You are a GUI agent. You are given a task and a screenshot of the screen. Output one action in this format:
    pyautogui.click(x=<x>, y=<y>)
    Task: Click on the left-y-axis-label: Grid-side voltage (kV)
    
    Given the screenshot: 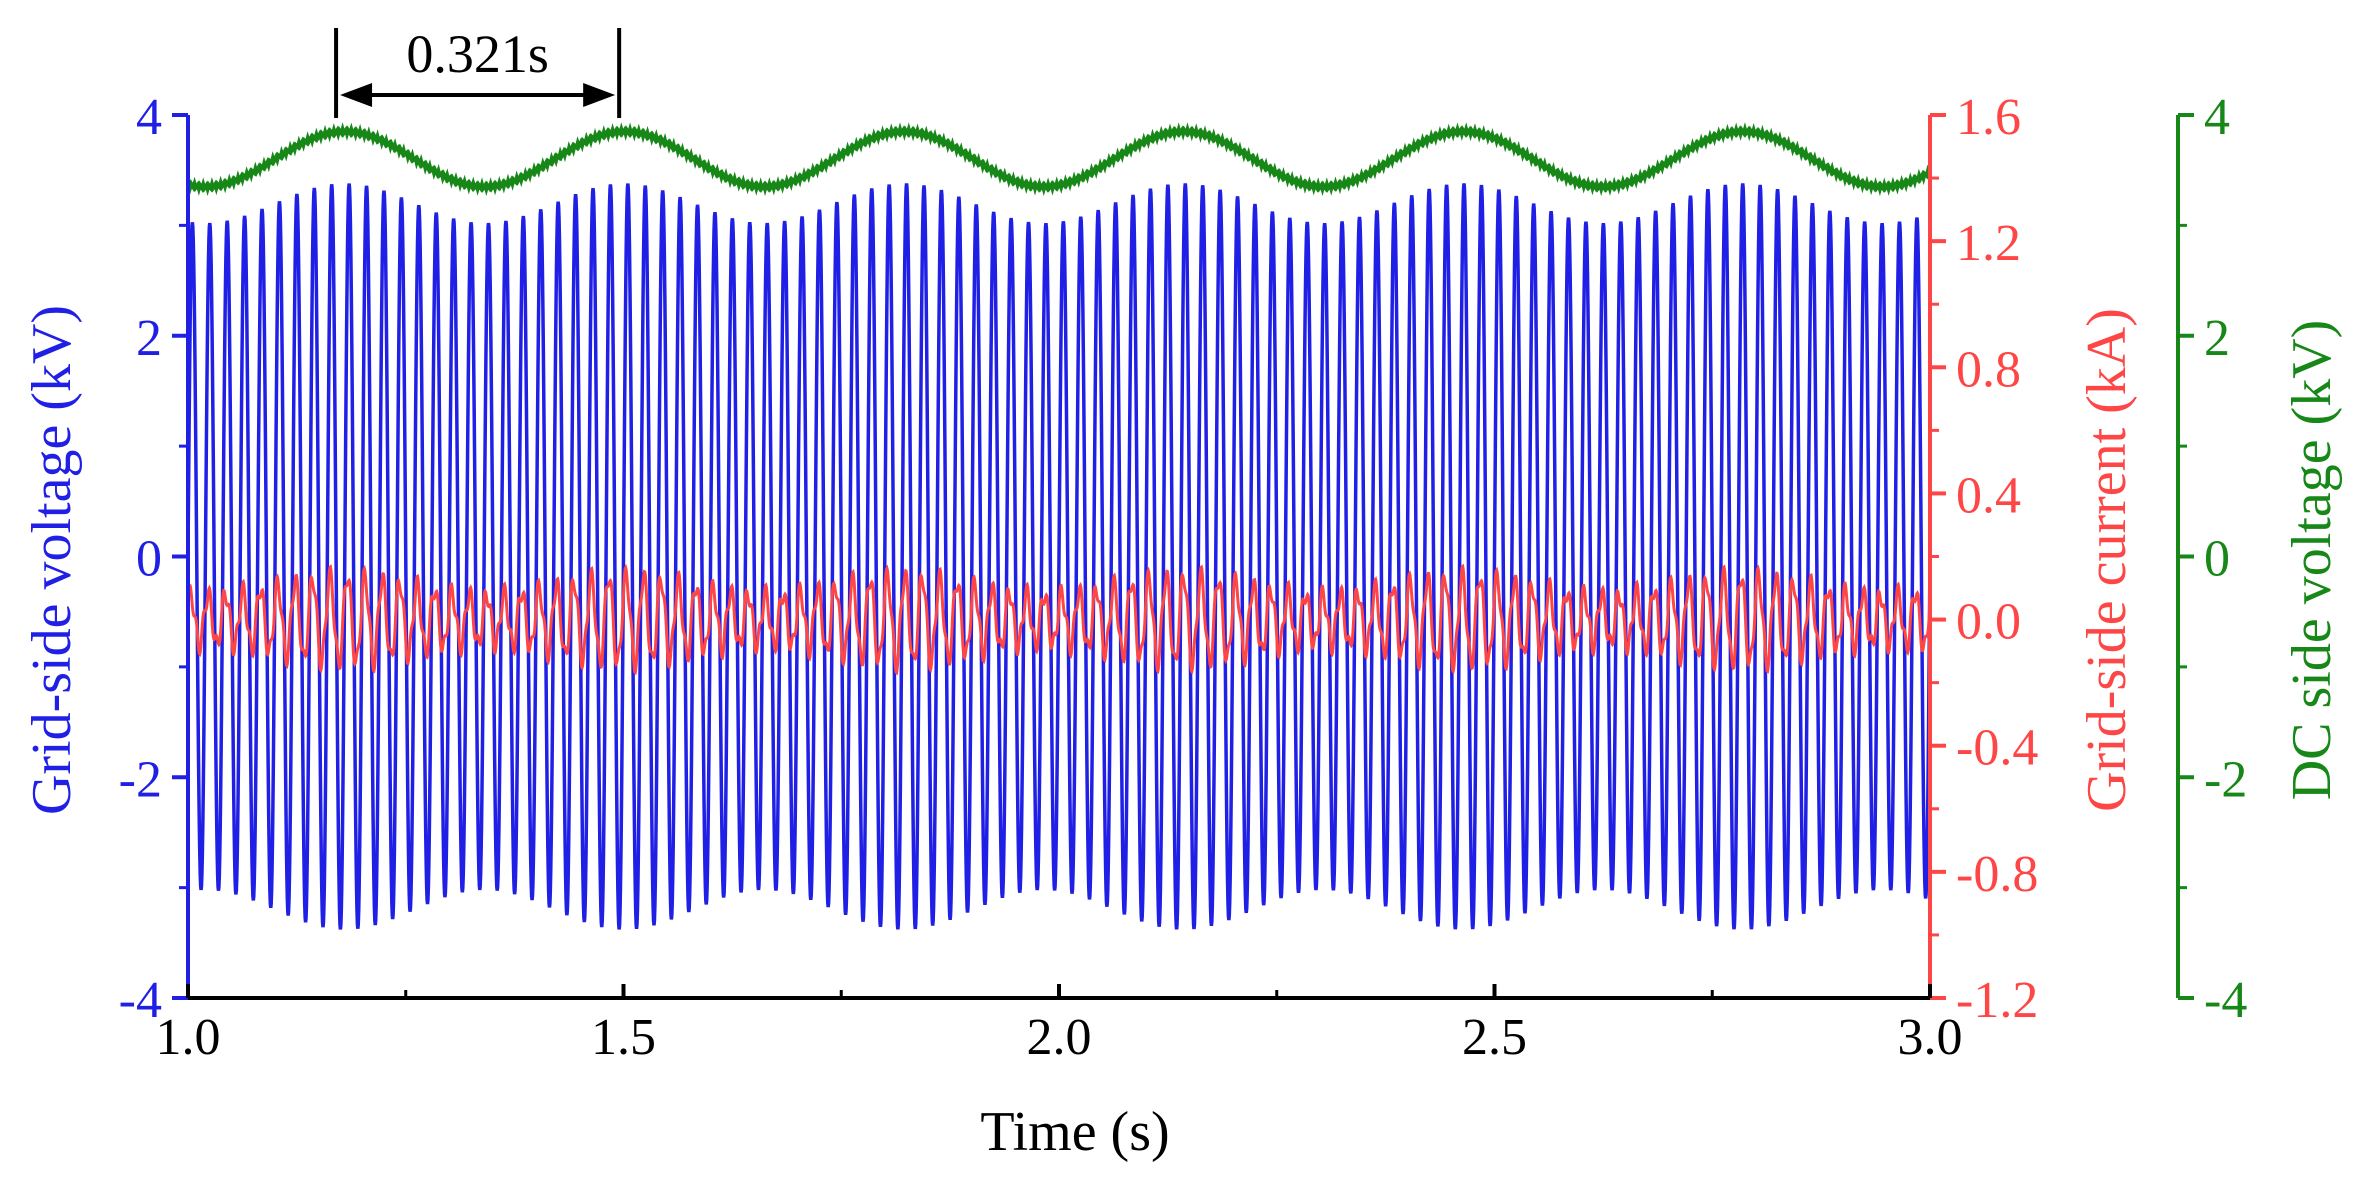 What is the action you would take?
    pyautogui.click(x=52, y=560)
    